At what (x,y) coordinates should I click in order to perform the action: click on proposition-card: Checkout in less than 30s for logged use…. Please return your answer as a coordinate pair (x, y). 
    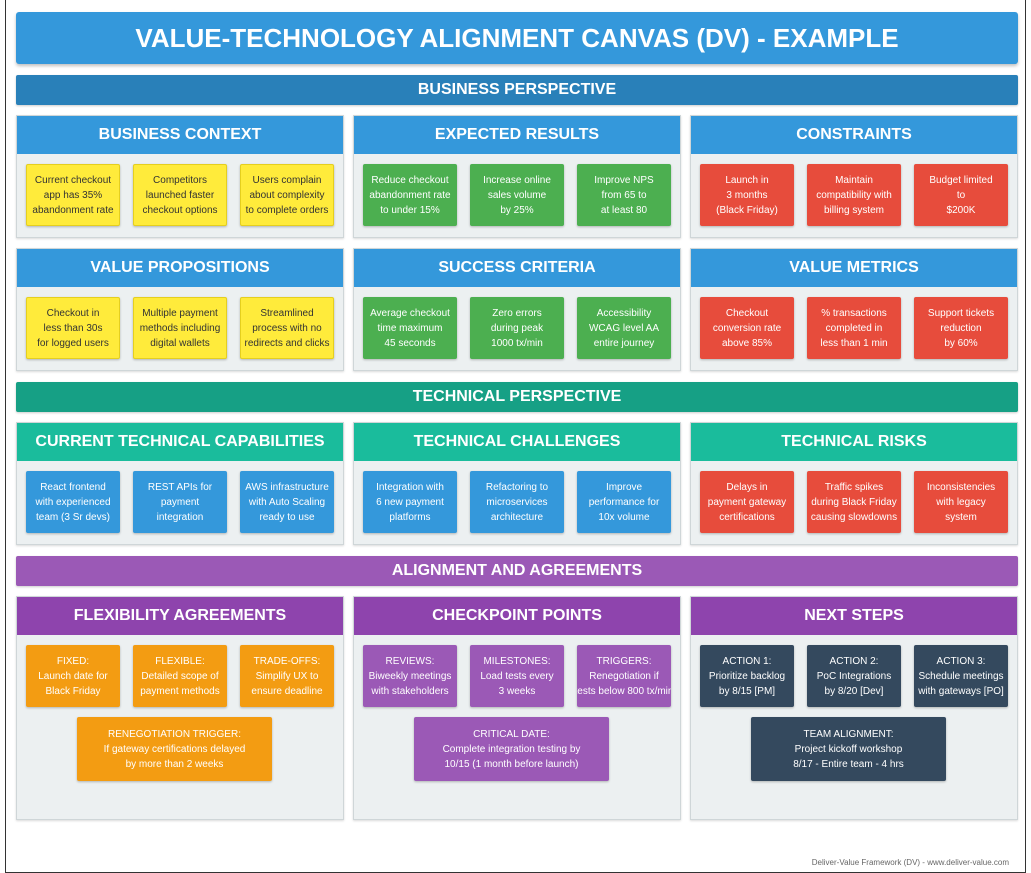
    Looking at the image, I should click on (73, 328).